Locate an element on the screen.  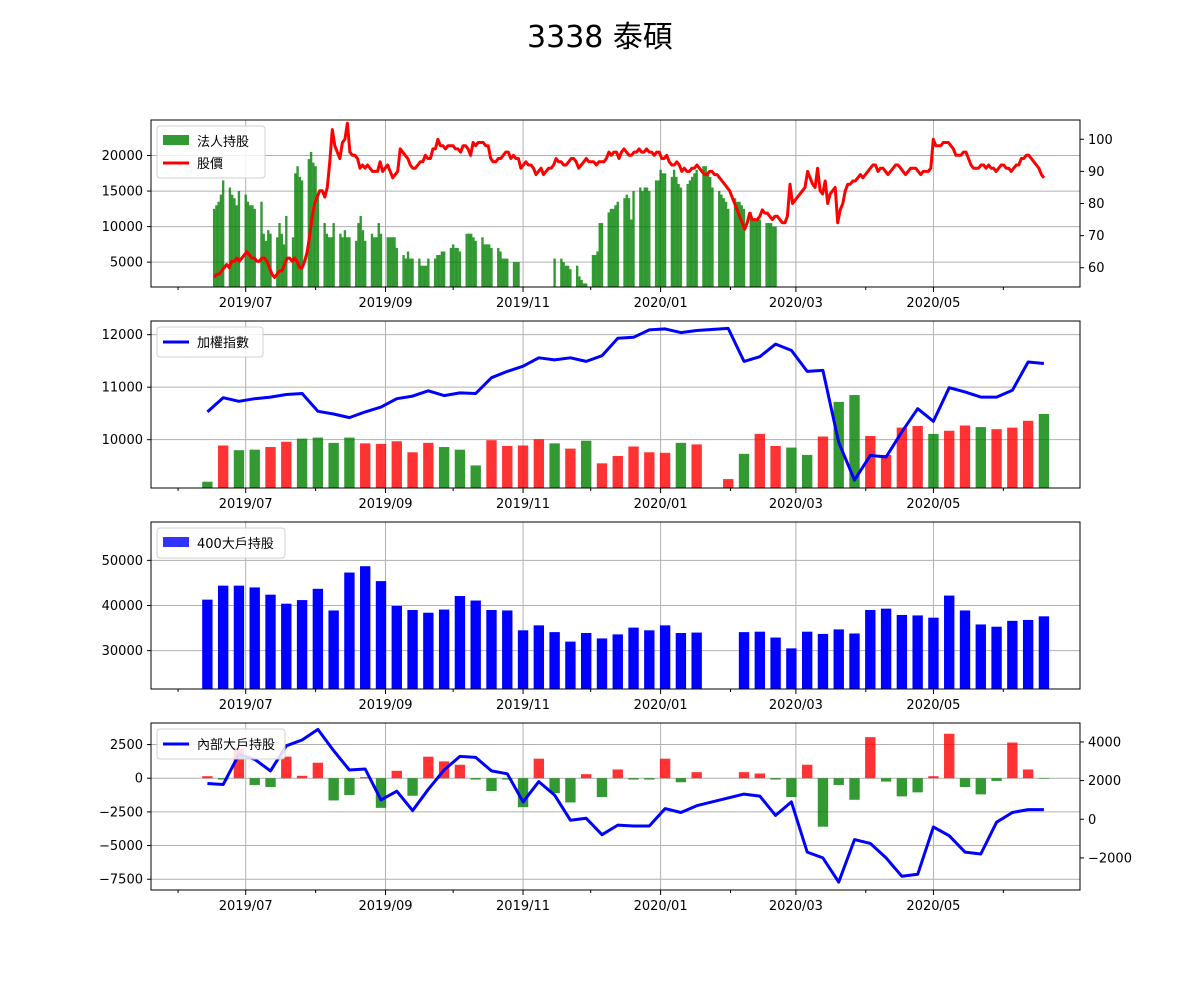
axes-frame is located at coordinates (615, 806).